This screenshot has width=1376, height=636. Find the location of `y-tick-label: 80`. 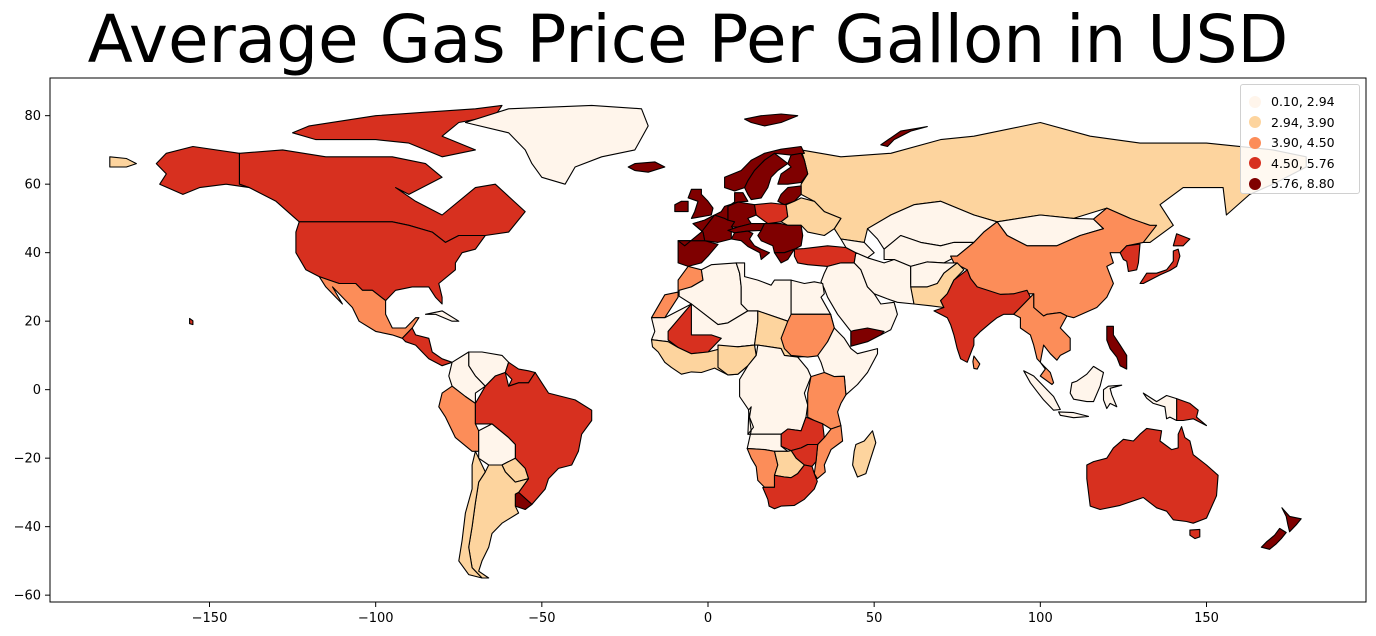

y-tick-label: 80 is located at coordinates (32, 116).